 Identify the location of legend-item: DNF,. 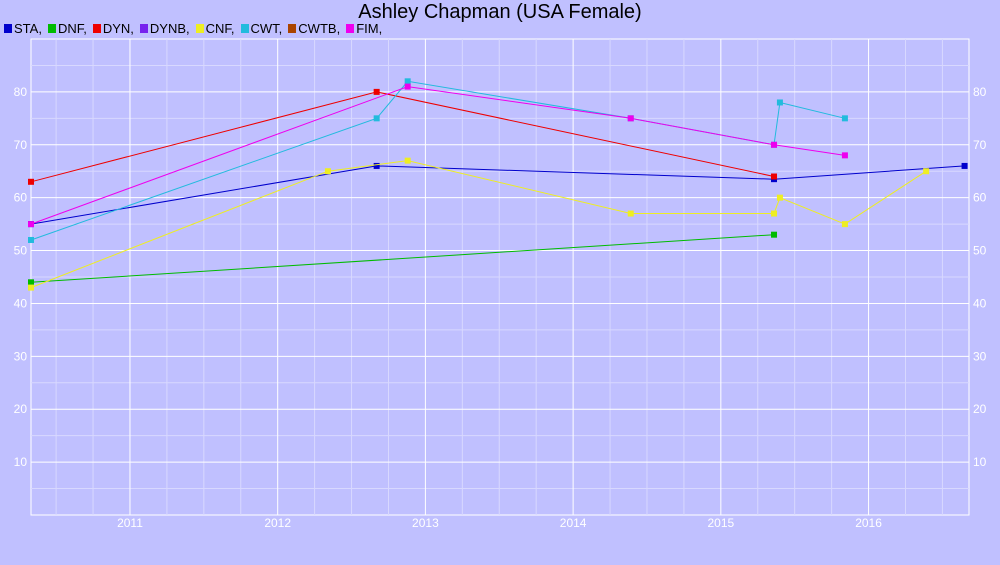
(67, 28).